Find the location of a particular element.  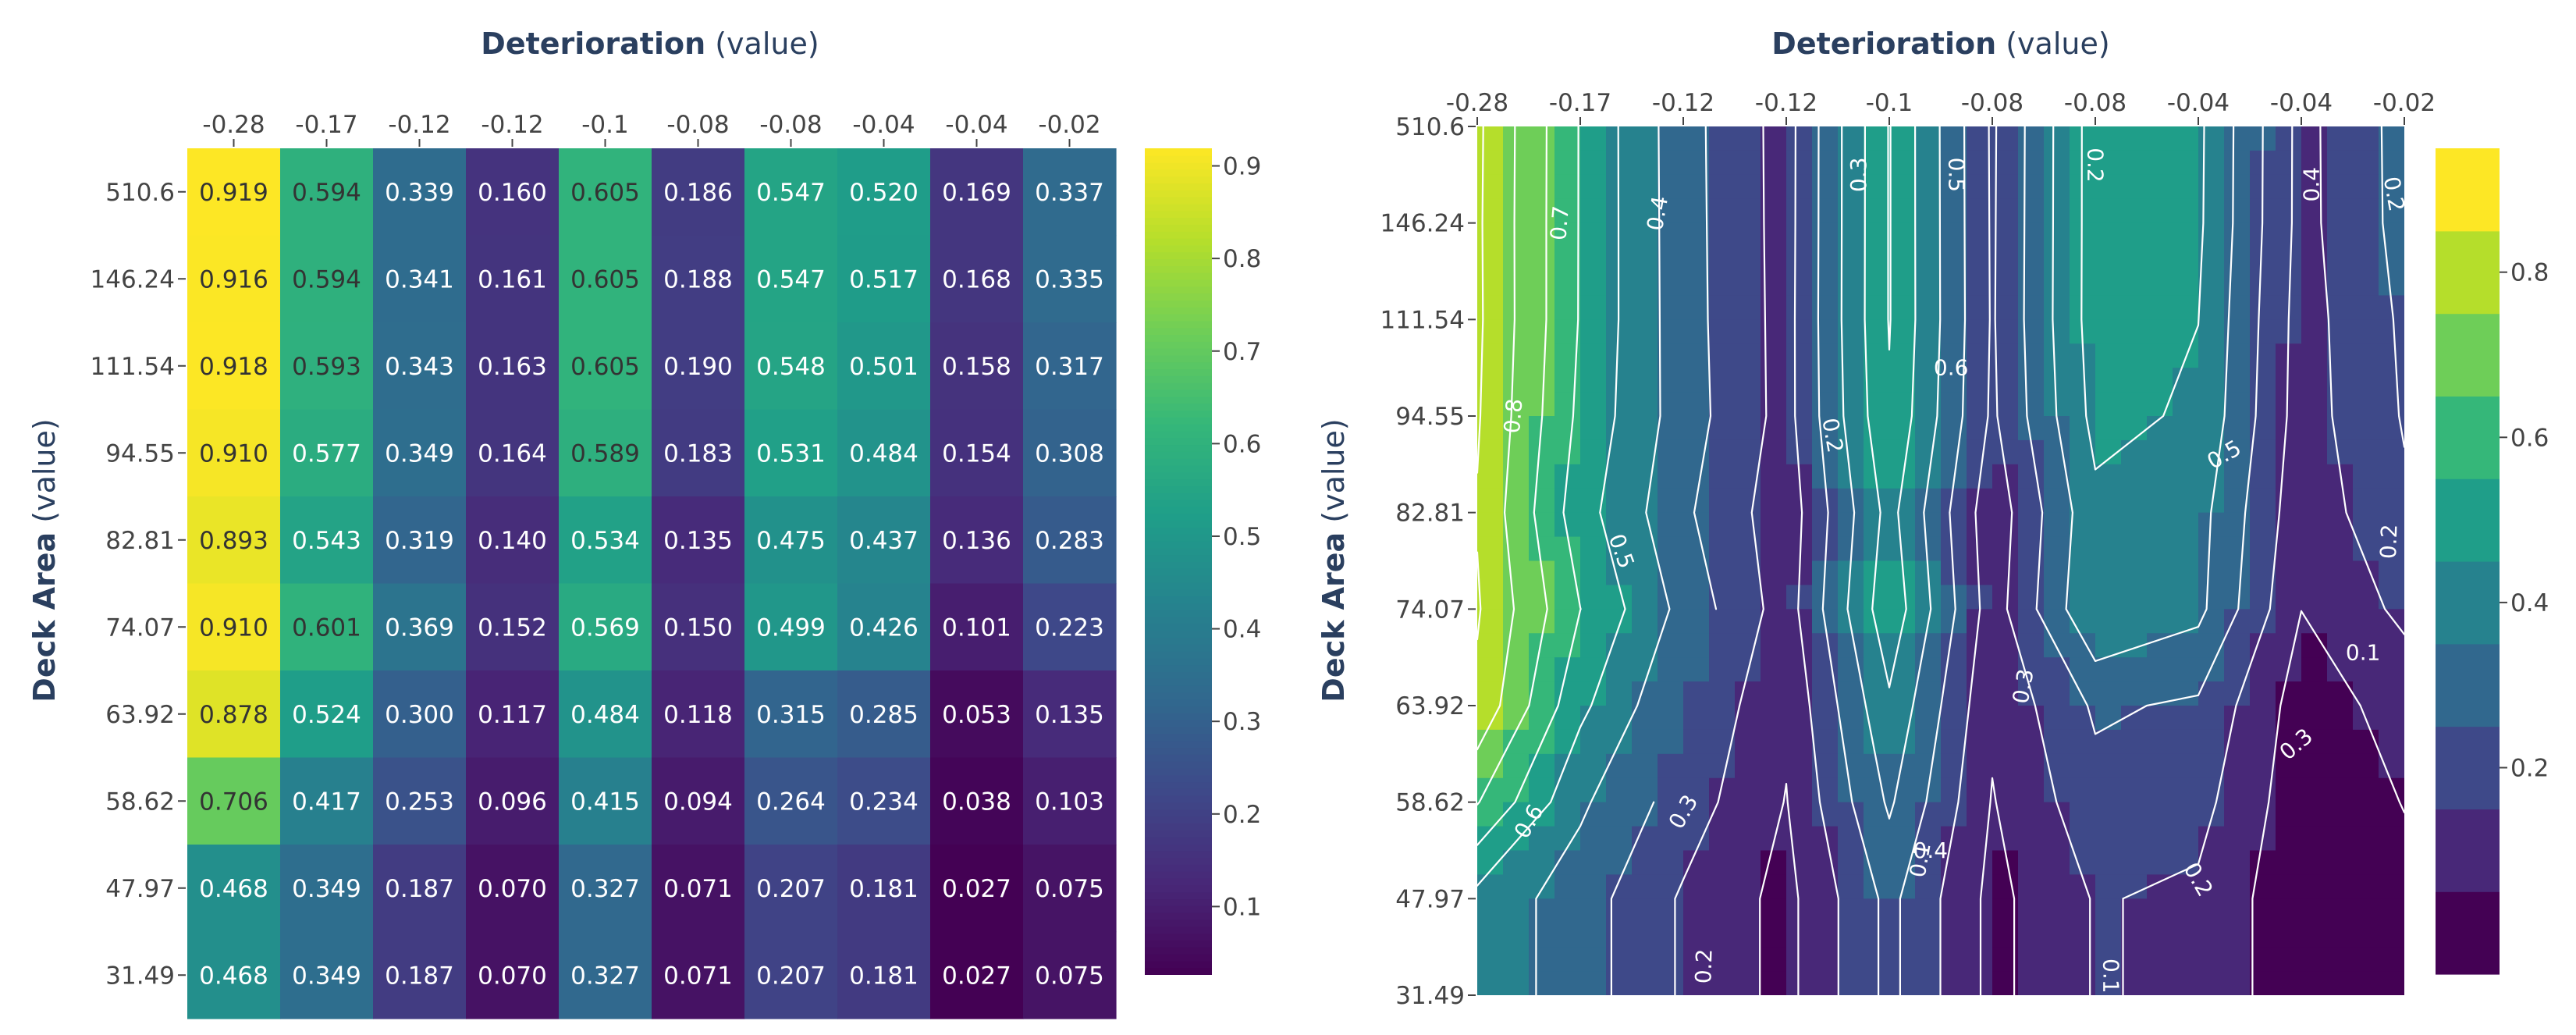

contour-x-tick-label: -0.28 is located at coordinates (1477, 103).